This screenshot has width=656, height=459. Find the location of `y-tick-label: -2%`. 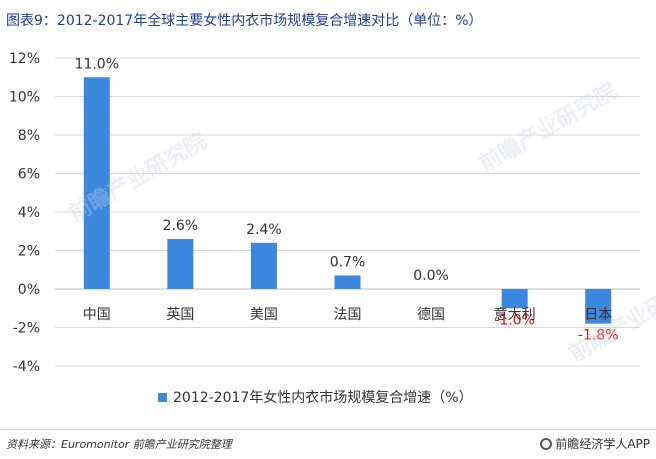

y-tick-label: -2% is located at coordinates (26, 329).